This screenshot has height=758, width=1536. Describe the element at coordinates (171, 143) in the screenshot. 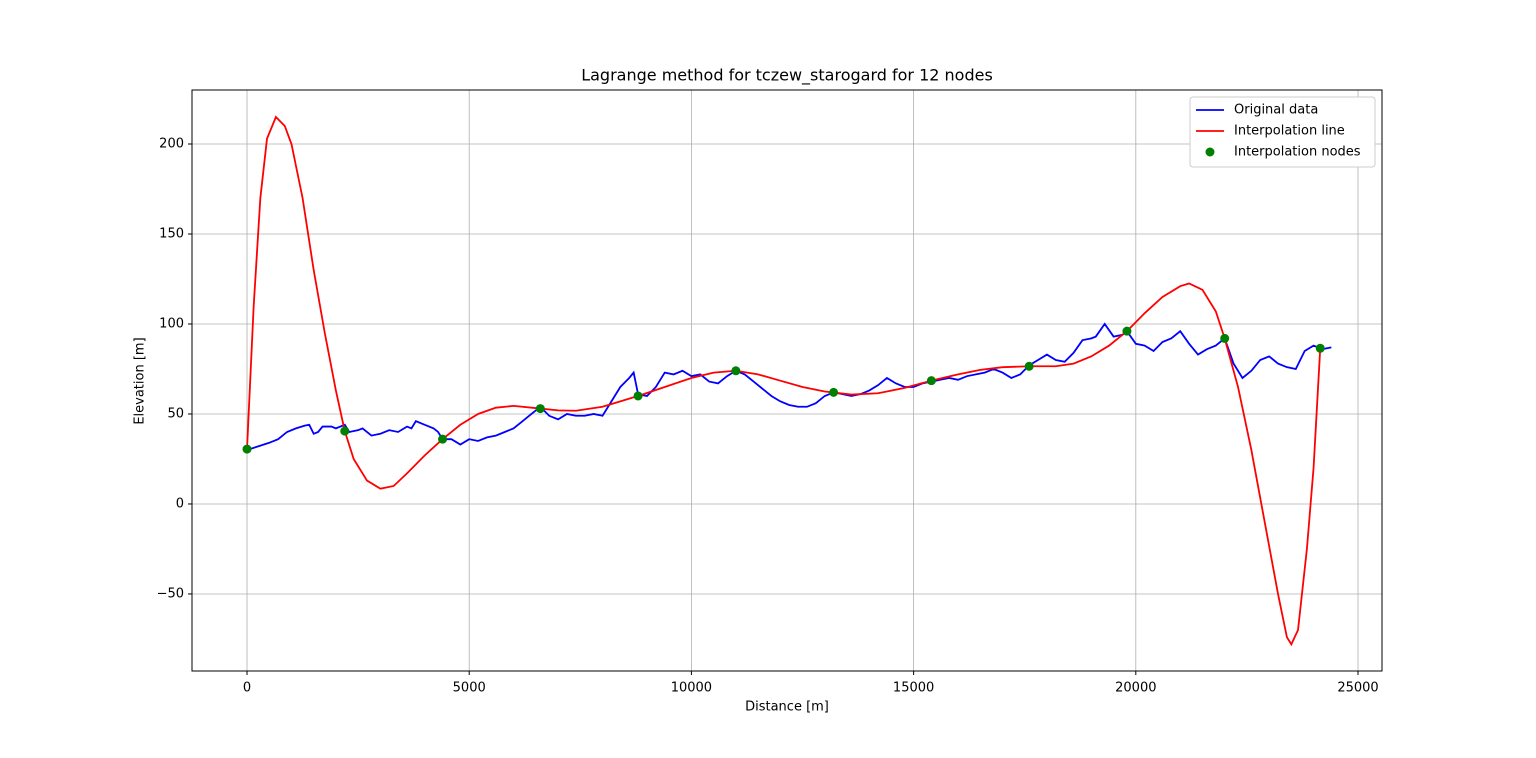

I see `y-tick-label: 200` at that location.